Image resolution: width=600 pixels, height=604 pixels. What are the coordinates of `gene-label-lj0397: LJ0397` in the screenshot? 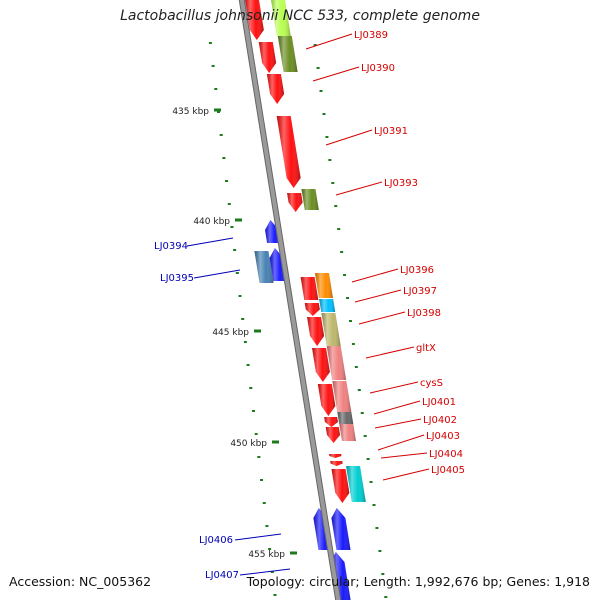 It's located at (420, 291).